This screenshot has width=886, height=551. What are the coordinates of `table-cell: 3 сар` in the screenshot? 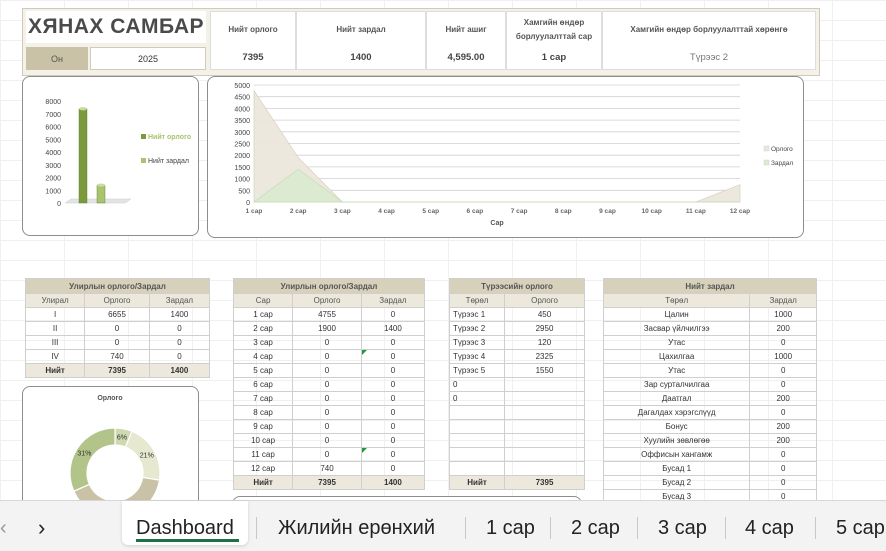 It's located at (263, 342).